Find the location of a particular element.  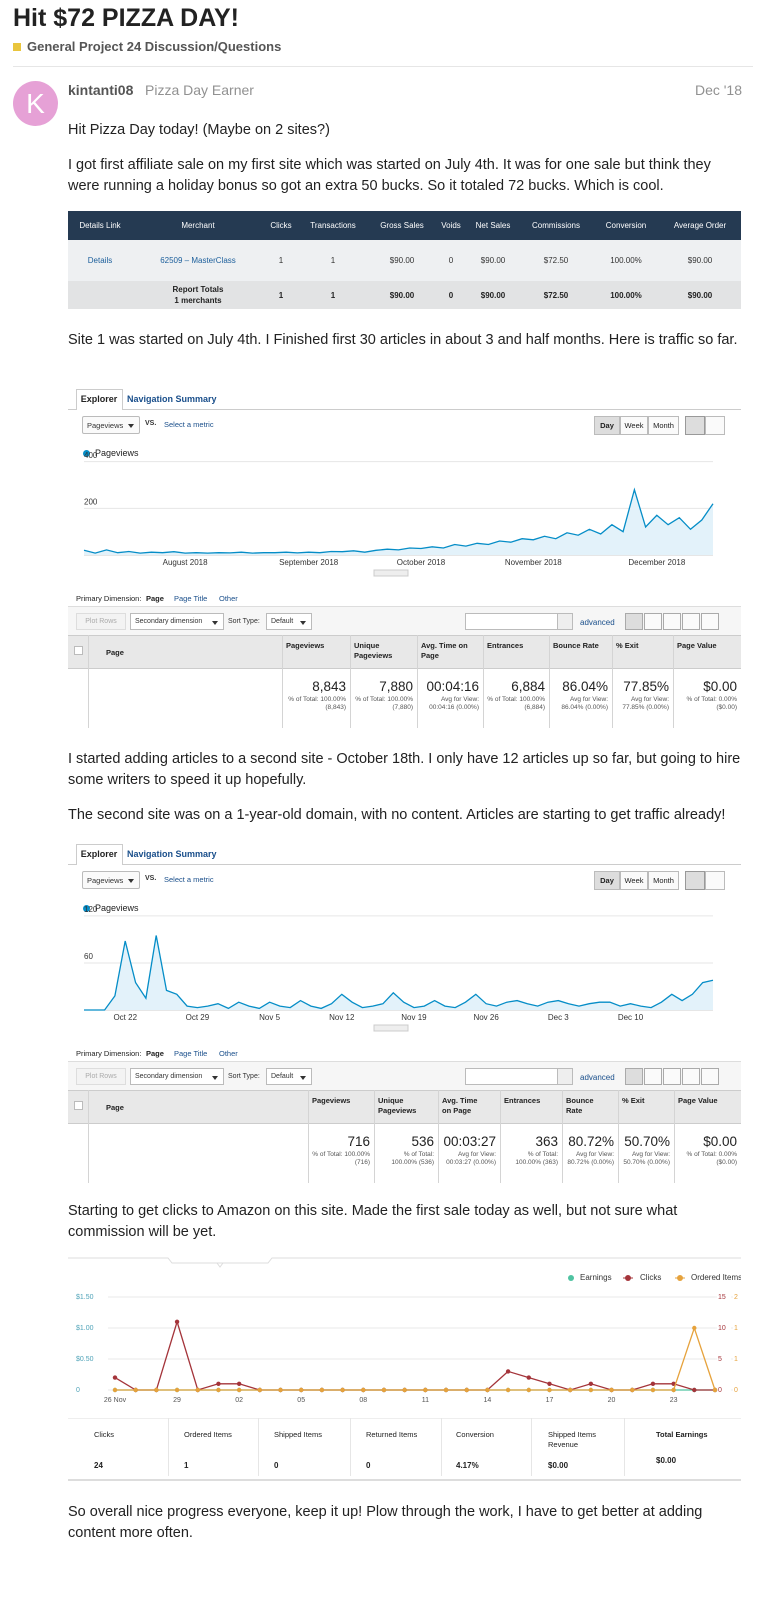

x-tick-label: Nov 5 is located at coordinates (269, 1017).